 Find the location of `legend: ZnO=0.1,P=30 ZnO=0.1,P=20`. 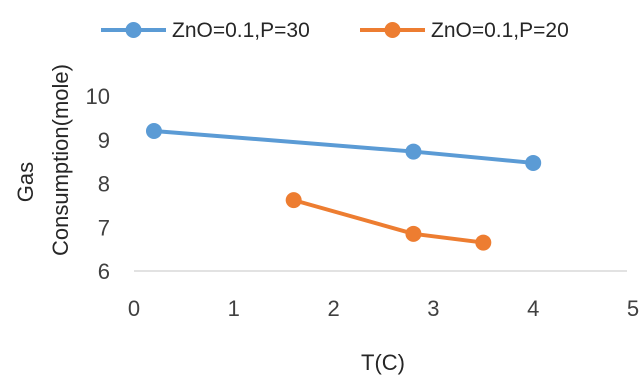

legend: ZnO=0.1,P=30 ZnO=0.1,P=20 is located at coordinates (335, 30).